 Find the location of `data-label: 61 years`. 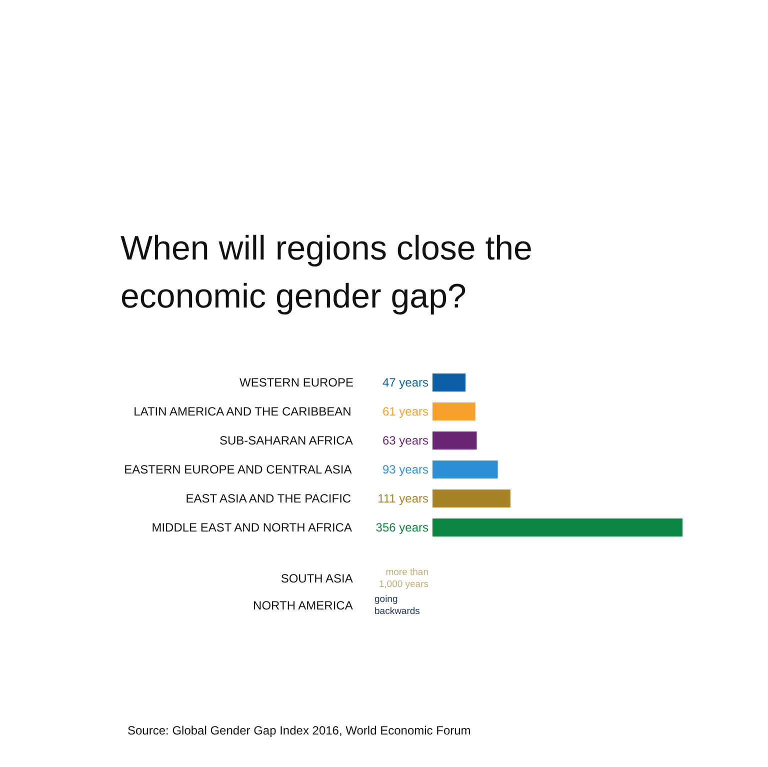

data-label: 61 years is located at coordinates (405, 411).